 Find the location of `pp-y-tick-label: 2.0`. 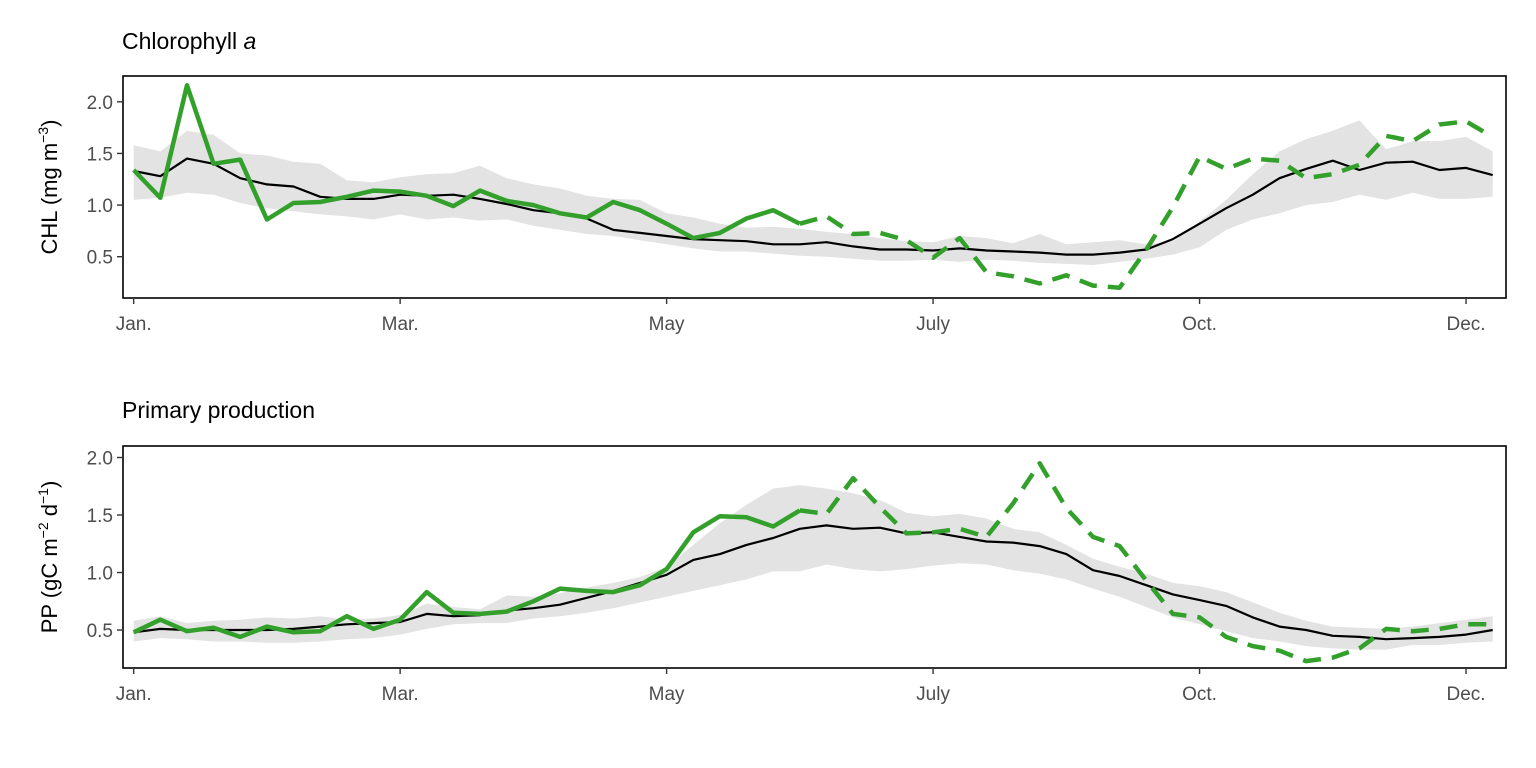

pp-y-tick-label: 2.0 is located at coordinates (100, 459).